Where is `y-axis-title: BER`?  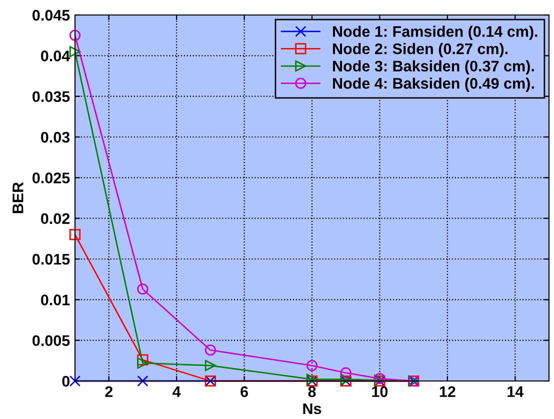
y-axis-title: BER is located at coordinates (18, 198).